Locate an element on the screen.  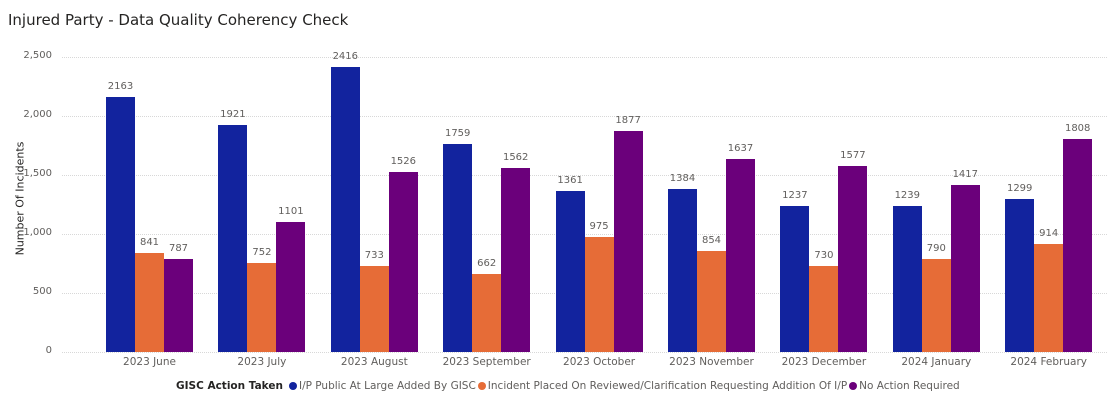
data-label: 914 is located at coordinates (1049, 234).